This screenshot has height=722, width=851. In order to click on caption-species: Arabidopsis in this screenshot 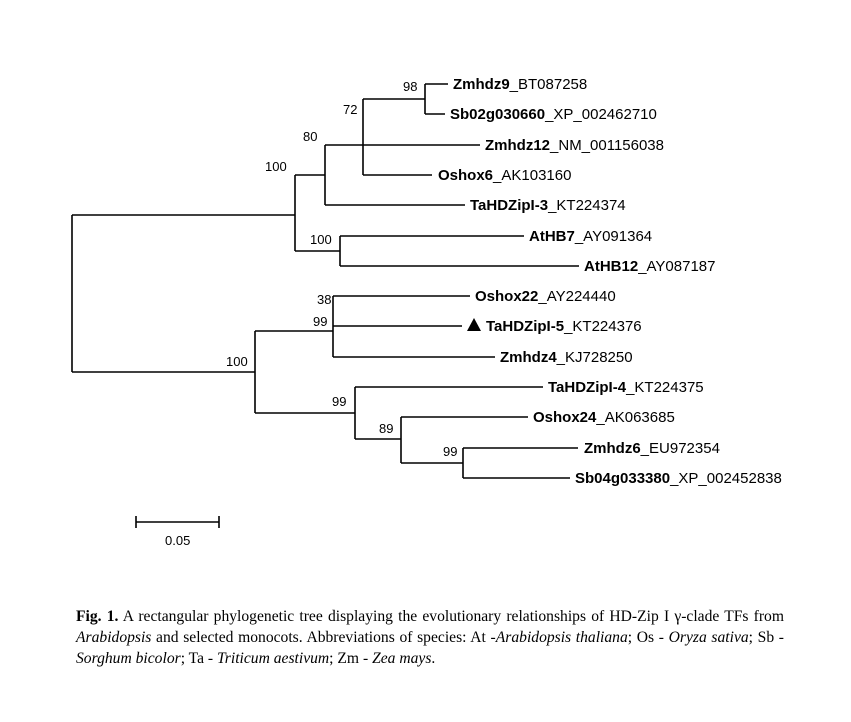, I will do `click(114, 637)`.